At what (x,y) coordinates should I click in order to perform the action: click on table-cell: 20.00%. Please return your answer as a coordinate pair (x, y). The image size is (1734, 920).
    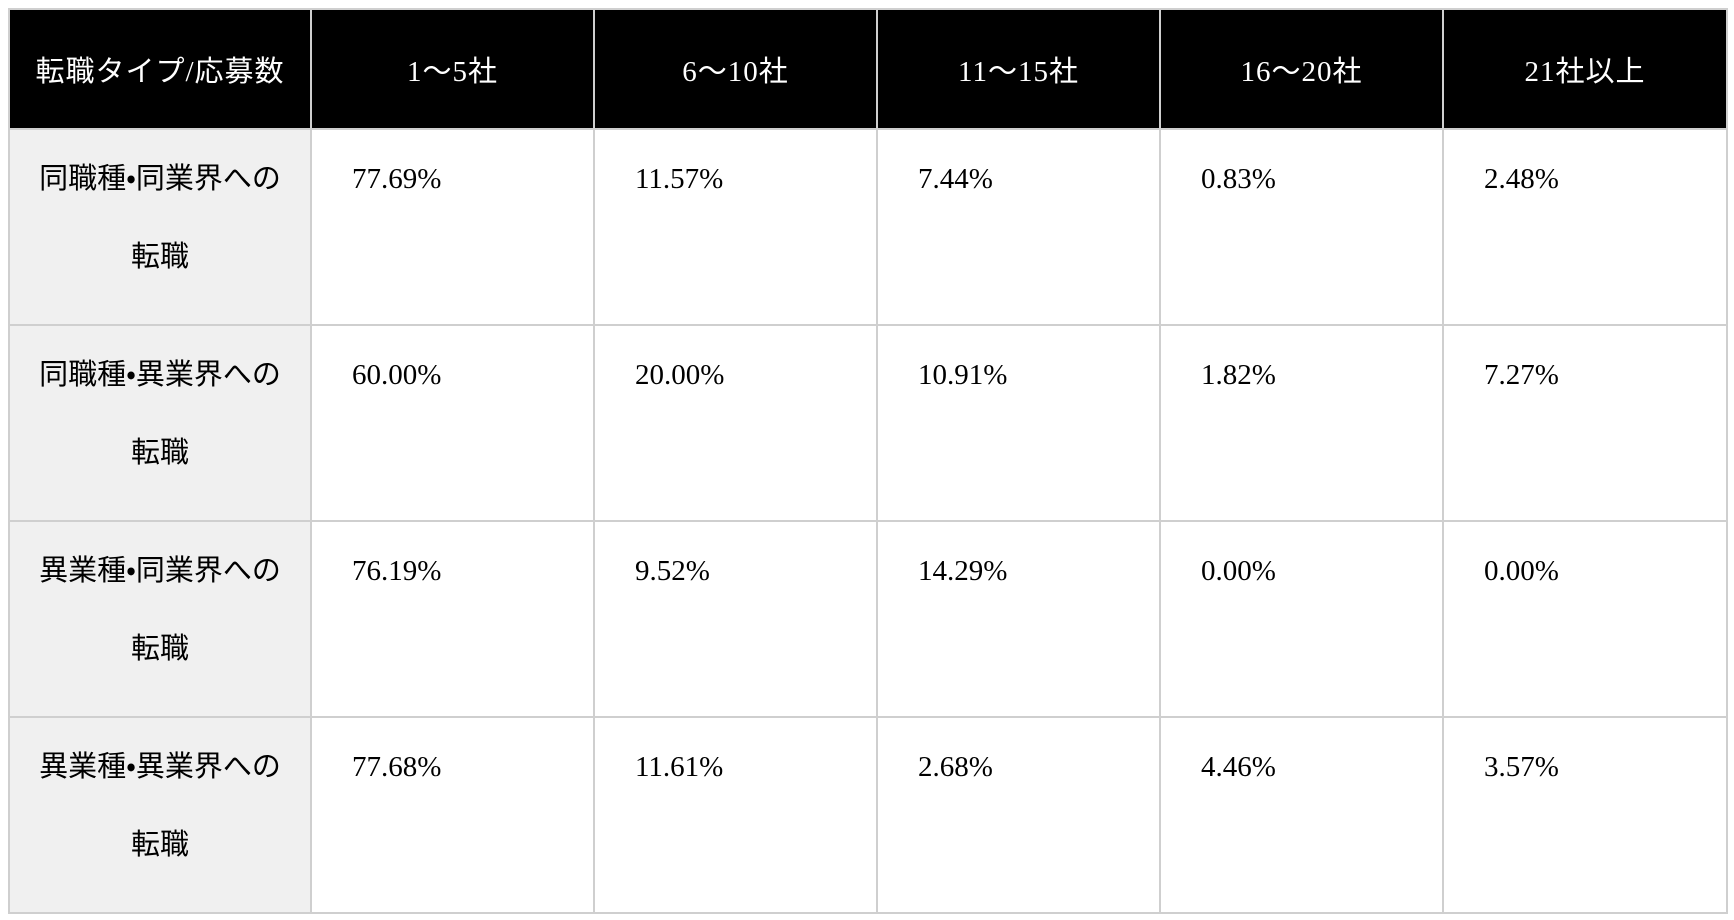
    Looking at the image, I should click on (735, 423).